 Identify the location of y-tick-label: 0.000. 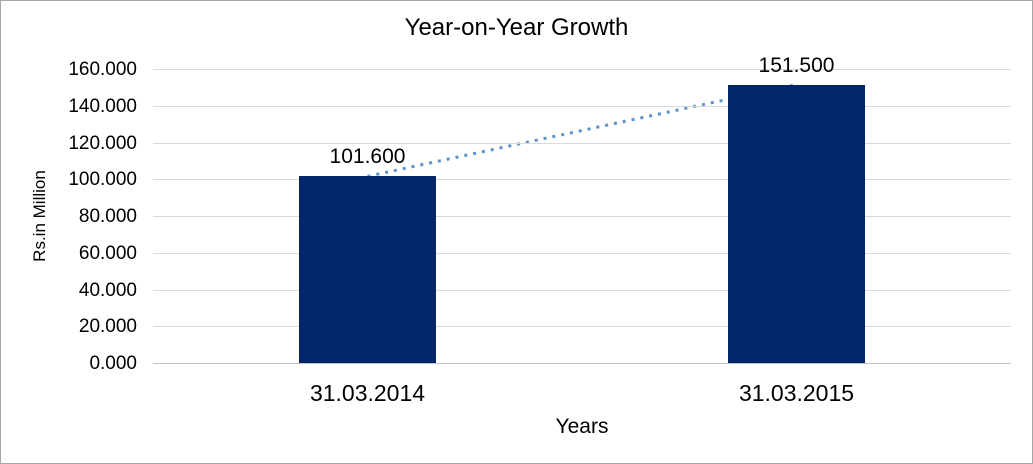
(113, 363).